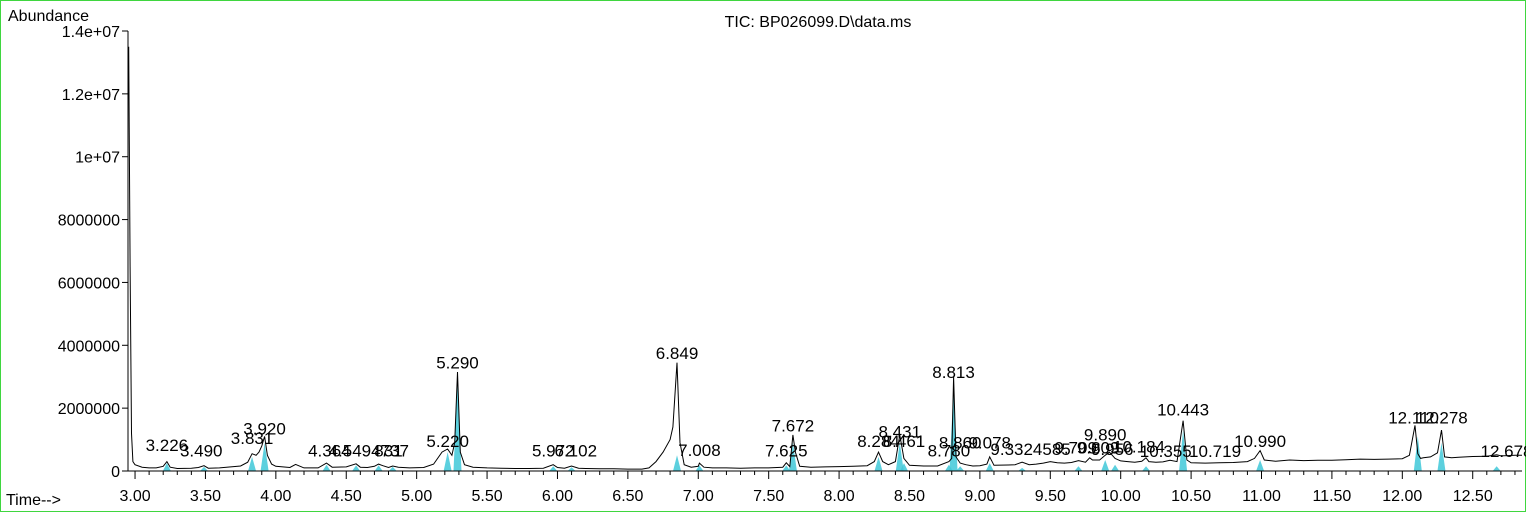 The image size is (1526, 512). Describe the element at coordinates (134, 496) in the screenshot. I see `x-tick-label: 3.00` at that location.